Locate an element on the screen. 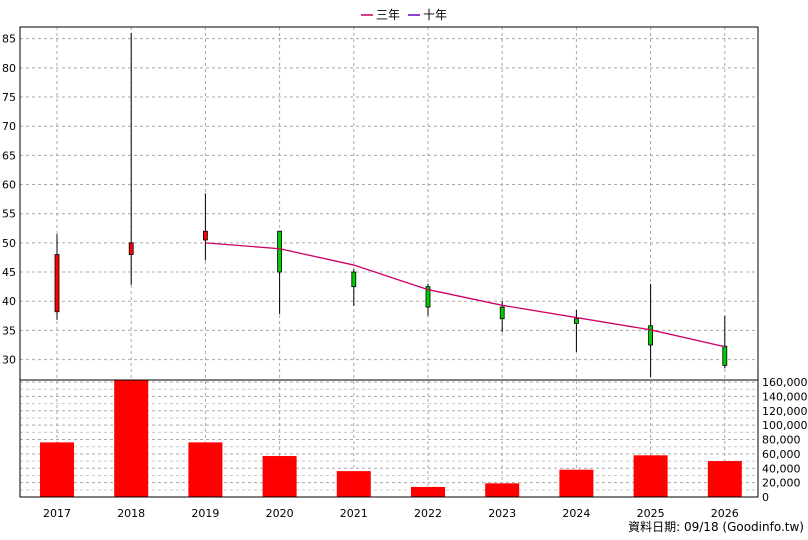 The width and height of the screenshot is (808, 540). series-line is located at coordinates (465, 295).